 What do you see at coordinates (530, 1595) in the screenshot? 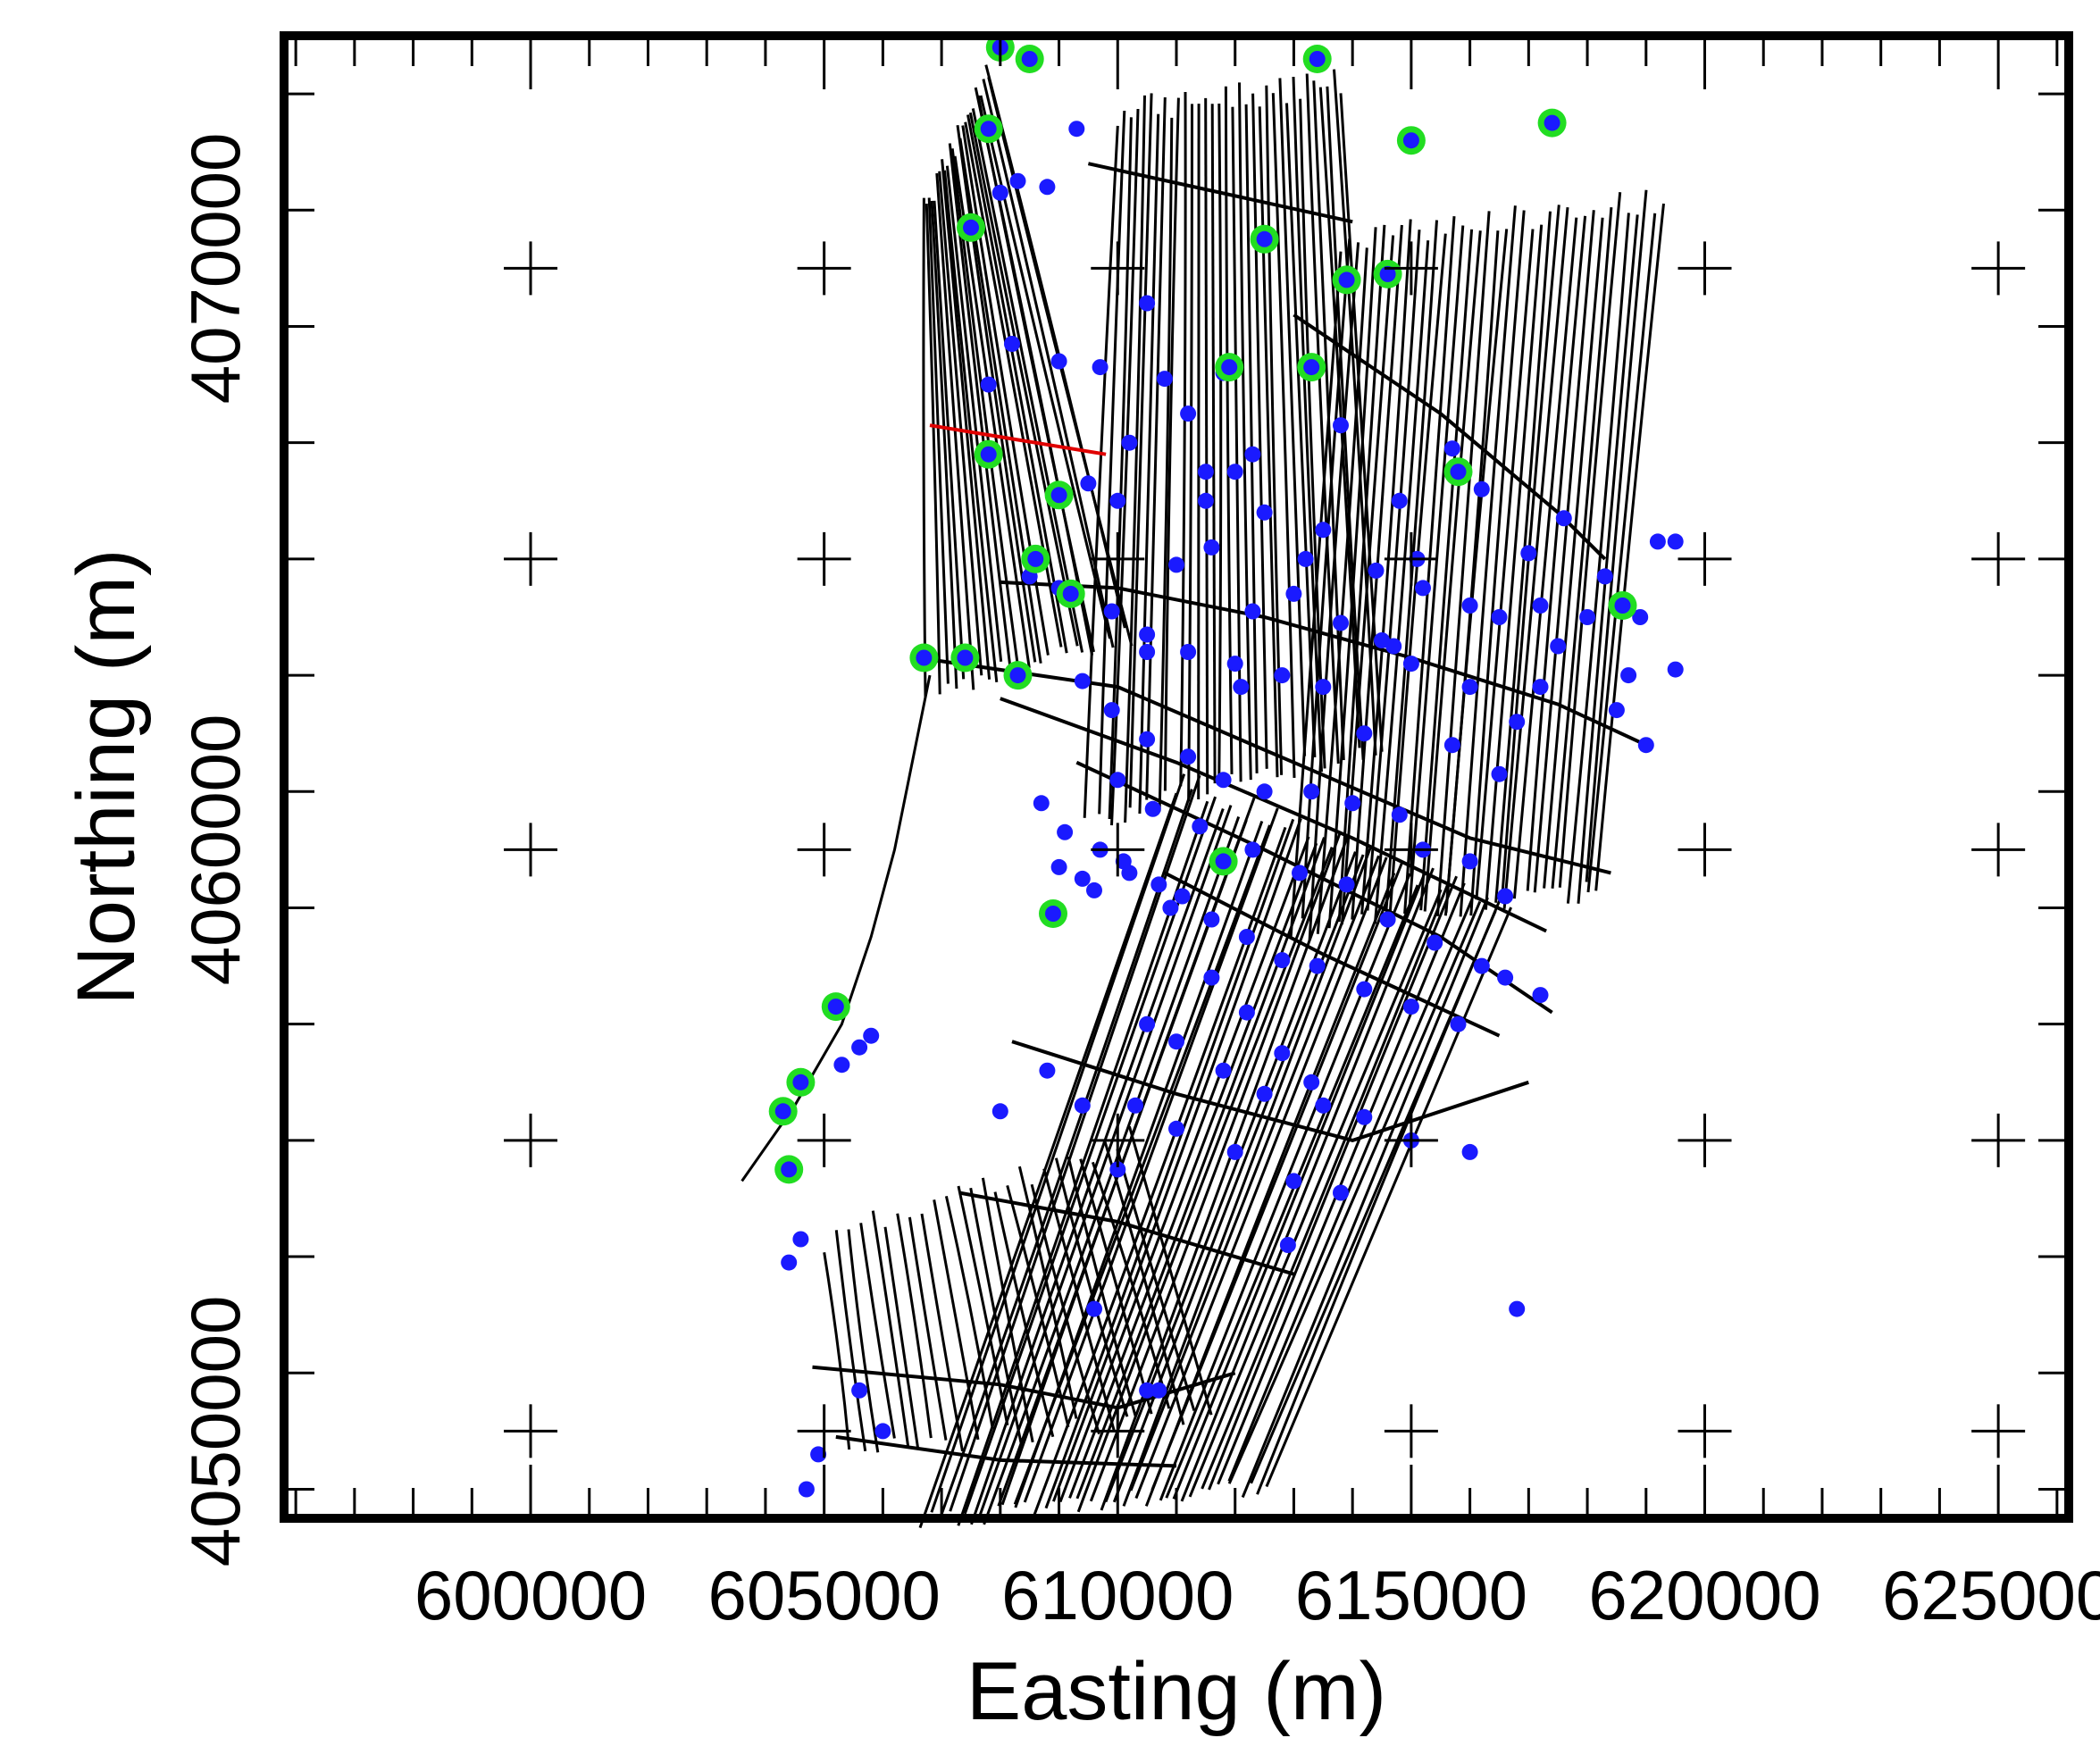
I see `x-tick-label: 600000` at bounding box center [530, 1595].